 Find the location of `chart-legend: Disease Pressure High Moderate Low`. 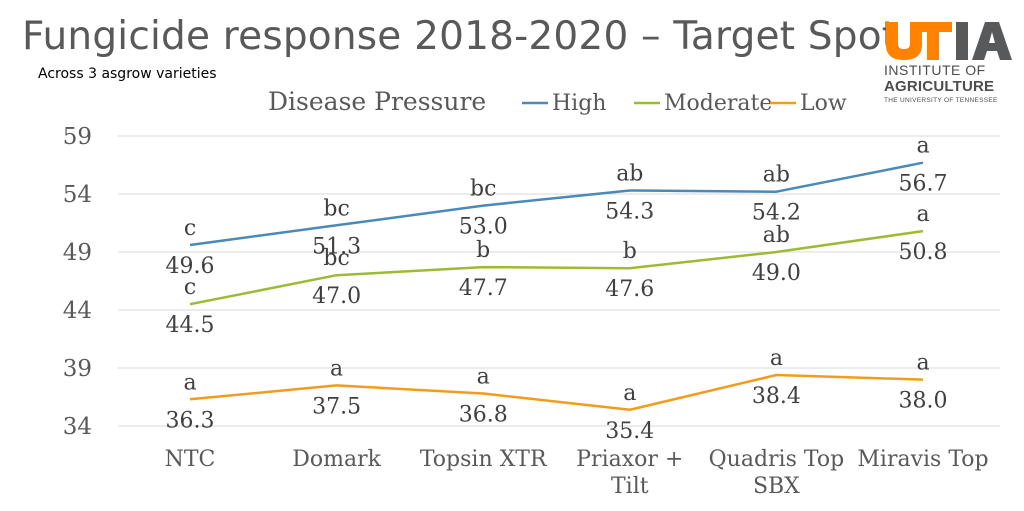

chart-legend: Disease Pressure High Moderate Low is located at coordinates (557, 101).